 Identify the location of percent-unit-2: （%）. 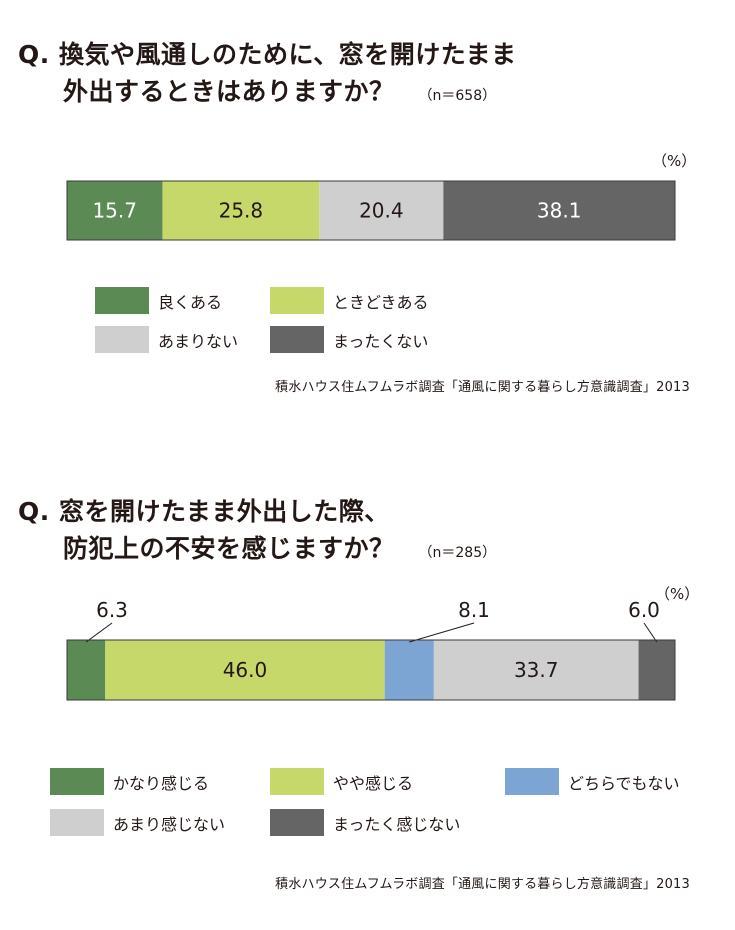
(677, 594).